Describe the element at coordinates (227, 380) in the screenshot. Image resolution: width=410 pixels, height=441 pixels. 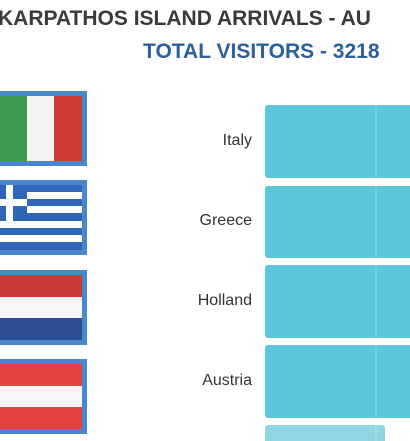
I see `row-label: Austria` at that location.